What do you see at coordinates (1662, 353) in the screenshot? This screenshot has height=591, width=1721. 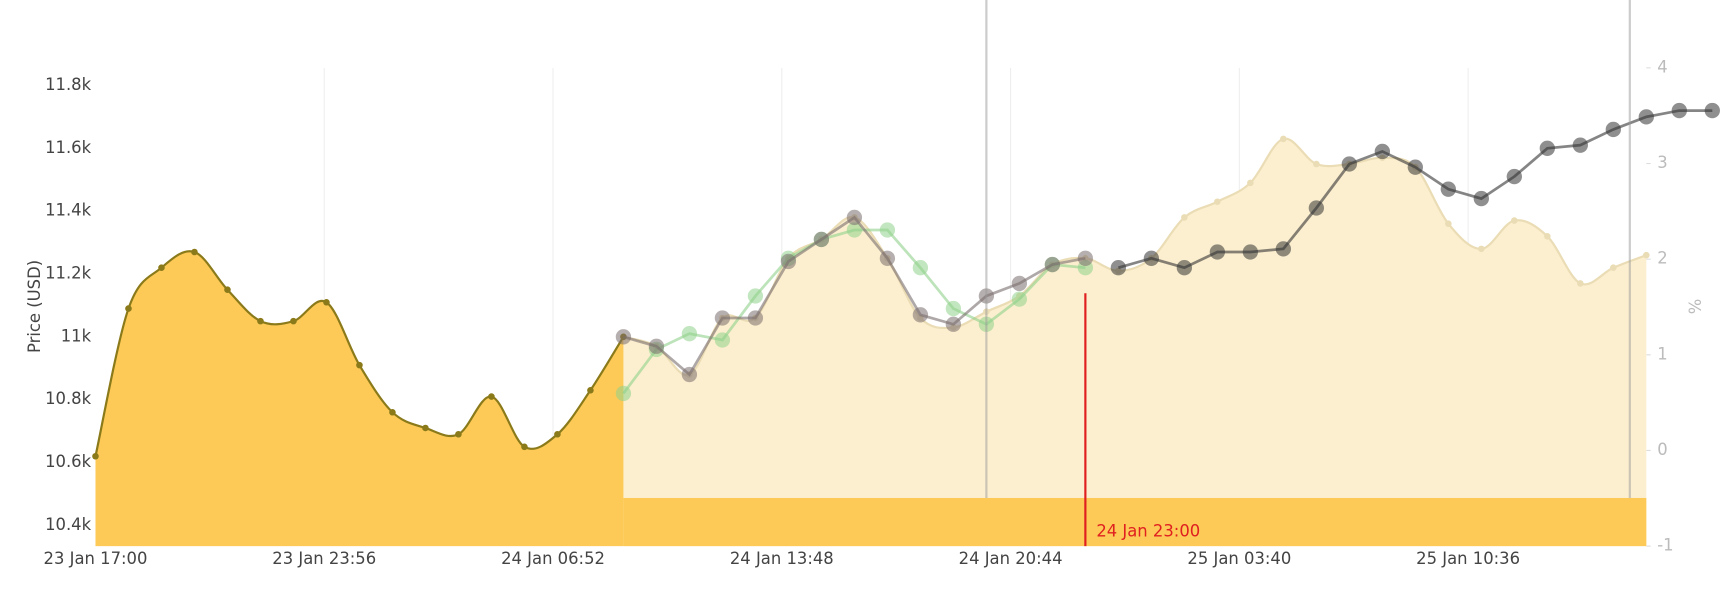 I see `y2-tick-label: 1` at bounding box center [1662, 353].